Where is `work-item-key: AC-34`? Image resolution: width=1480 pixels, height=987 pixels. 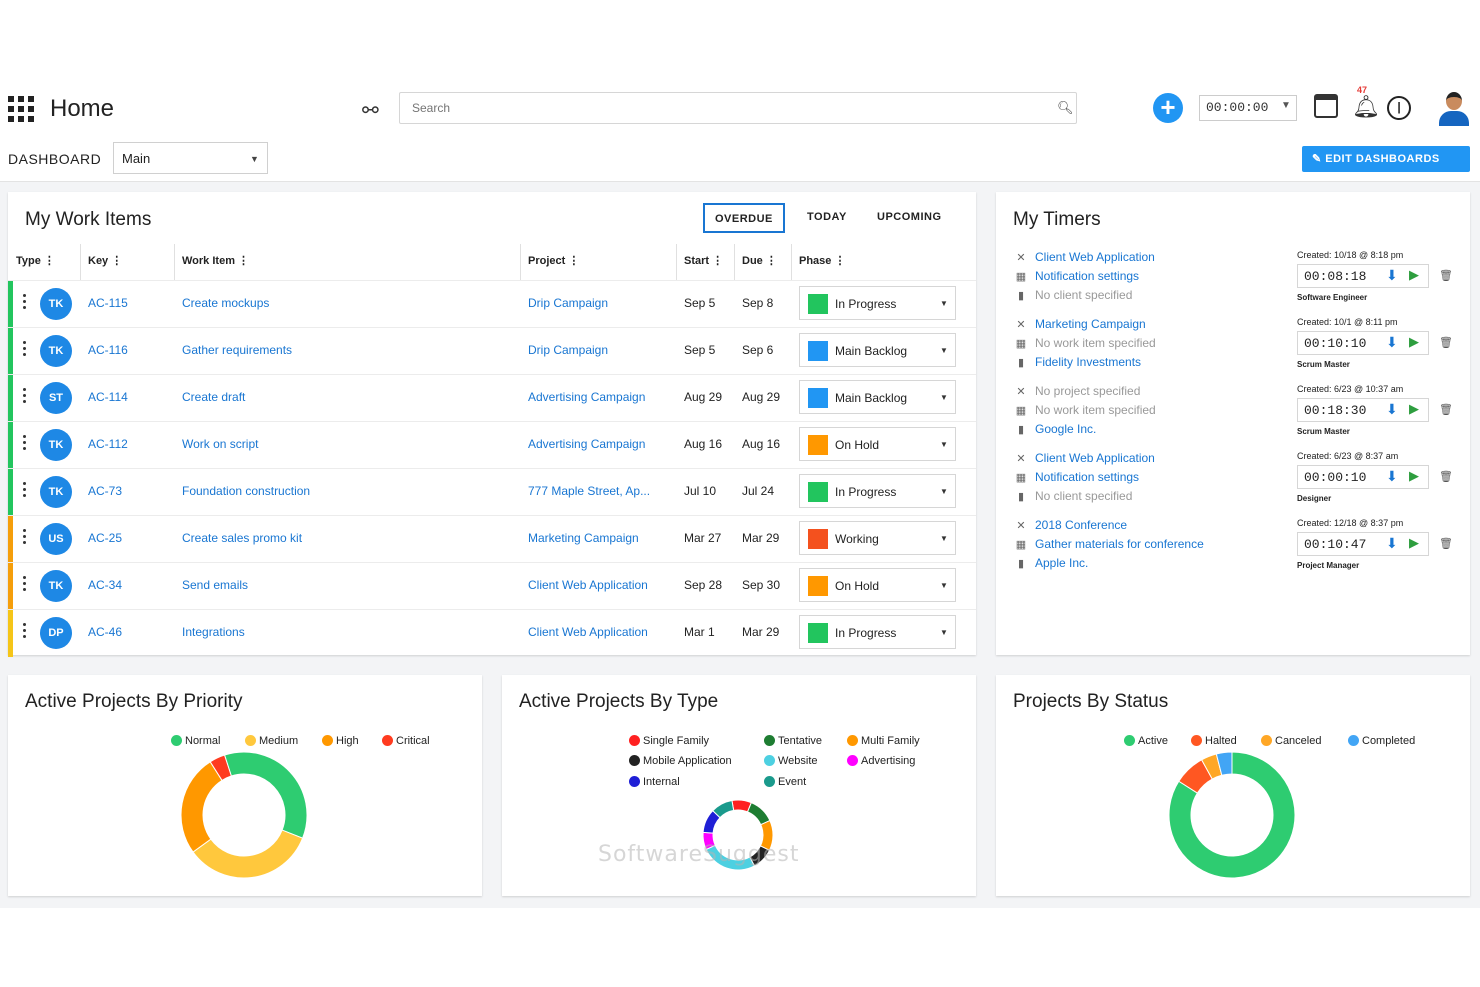
work-item-key: AC-34 is located at coordinates (105, 585).